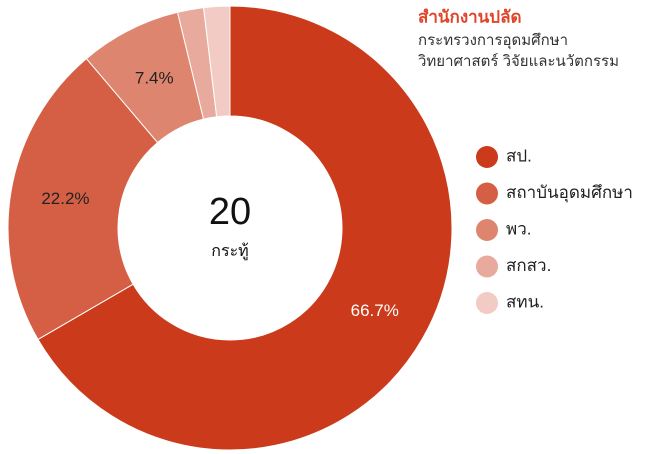 The height and width of the screenshot is (454, 670). What do you see at coordinates (493, 41) in the screenshot?
I see `header-subtitle: กระทรวงการอุดมศึกษา` at bounding box center [493, 41].